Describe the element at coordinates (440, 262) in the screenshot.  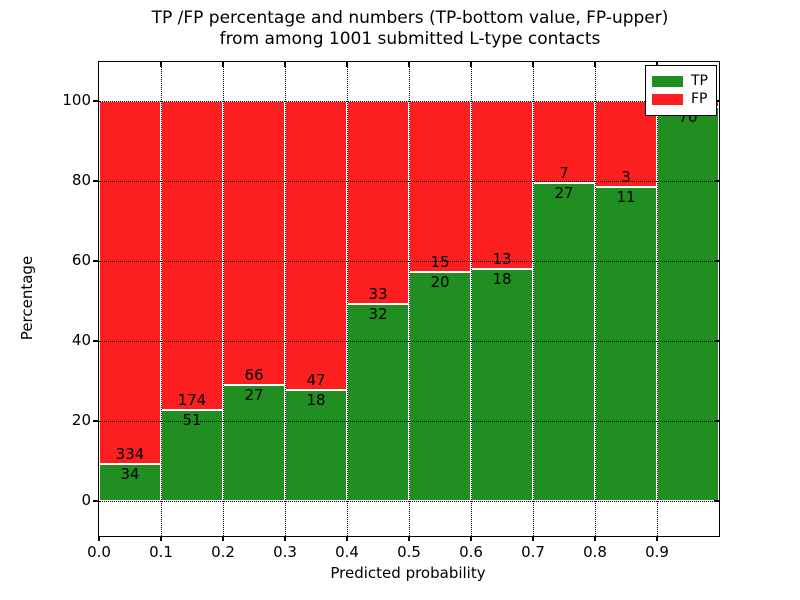
I see `fp-count-label: 15` at that location.